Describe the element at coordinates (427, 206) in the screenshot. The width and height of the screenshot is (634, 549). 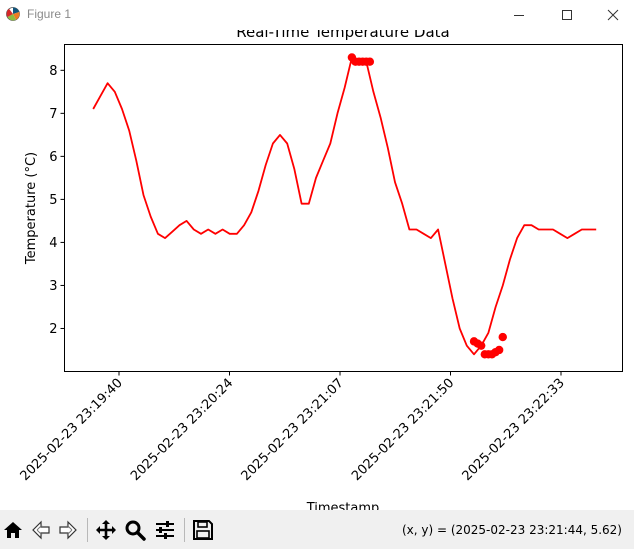
I see `highlight-markers` at that location.